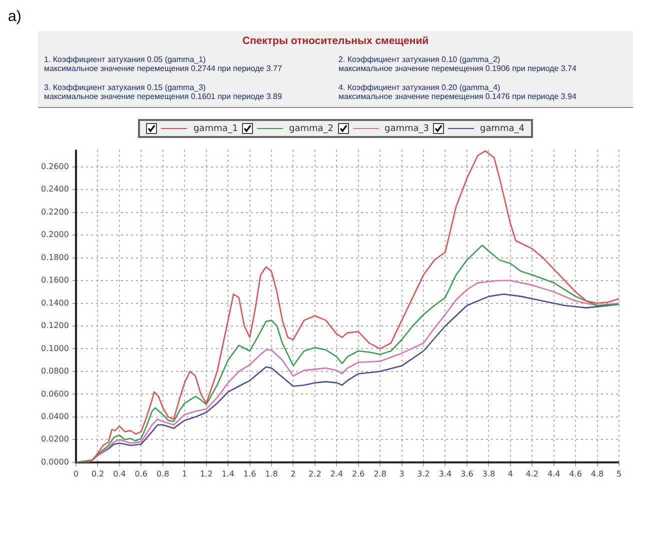 The height and width of the screenshot is (539, 645). Describe the element at coordinates (532, 473) in the screenshot. I see `x-tick-label: 4.2` at that location.